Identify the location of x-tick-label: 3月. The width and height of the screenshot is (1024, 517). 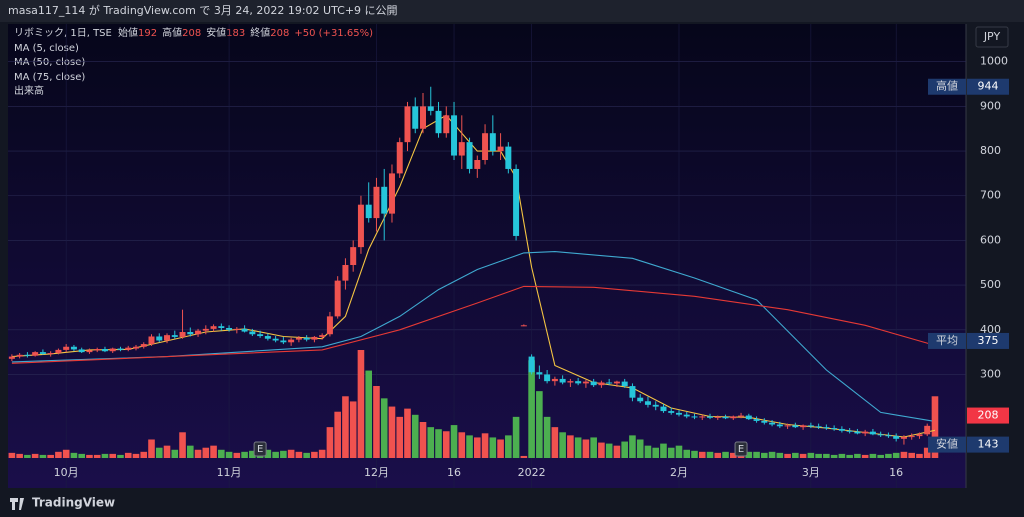
(811, 472).